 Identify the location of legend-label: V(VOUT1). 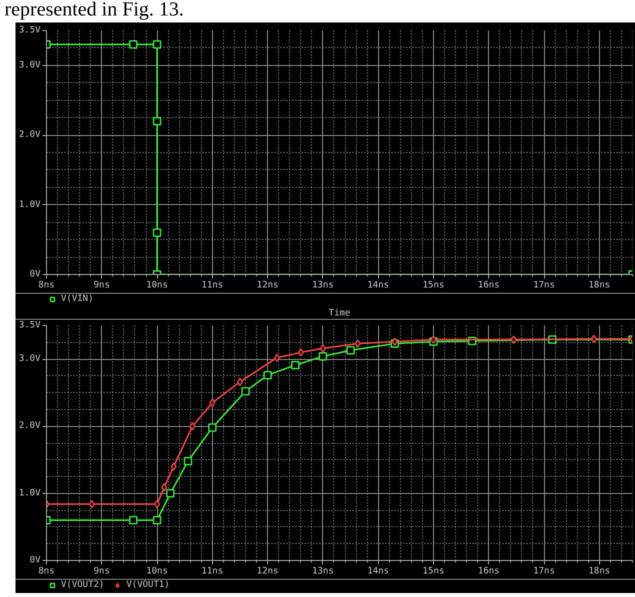
(148, 585).